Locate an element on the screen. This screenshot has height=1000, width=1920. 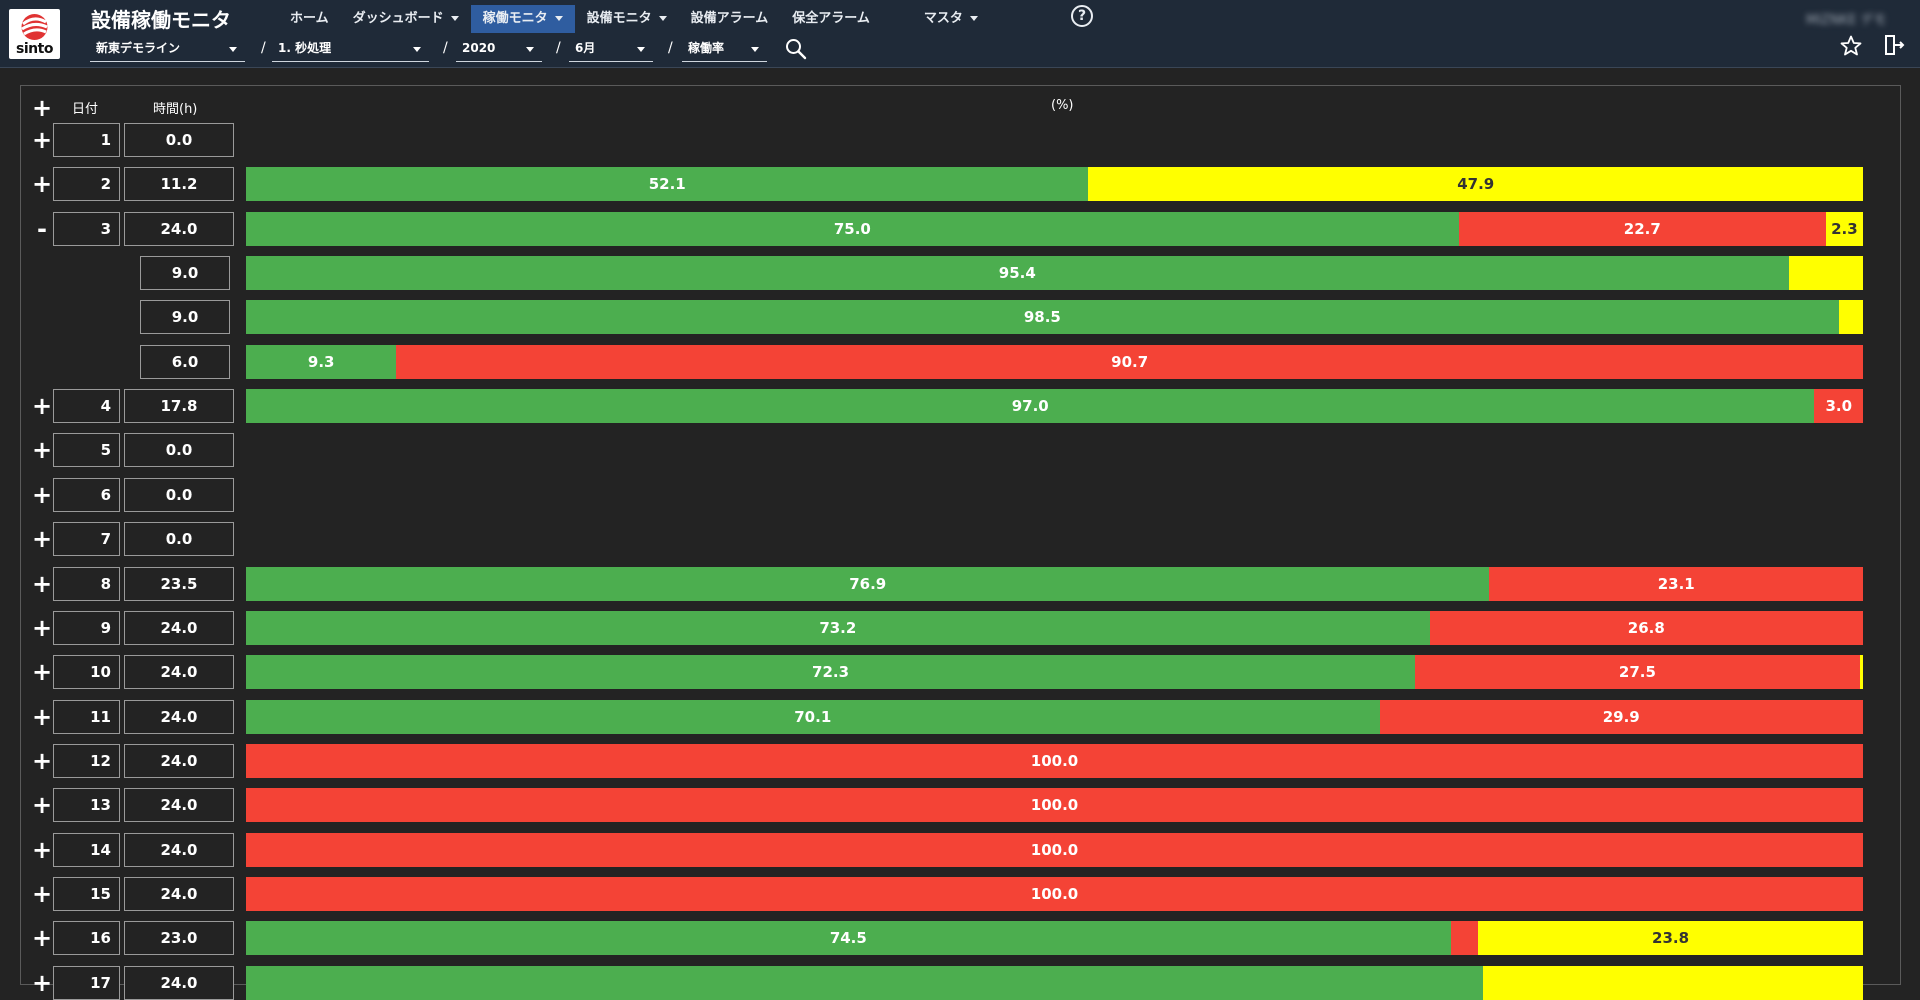
bar-segment-green: 76.9 is located at coordinates (868, 584).